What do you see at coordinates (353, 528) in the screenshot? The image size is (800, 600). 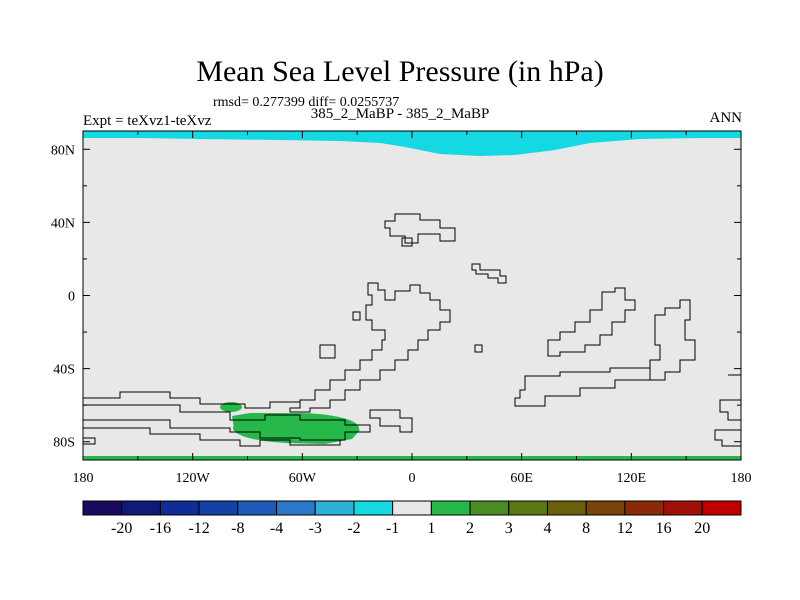 I see `colorbar-label: -2` at bounding box center [353, 528].